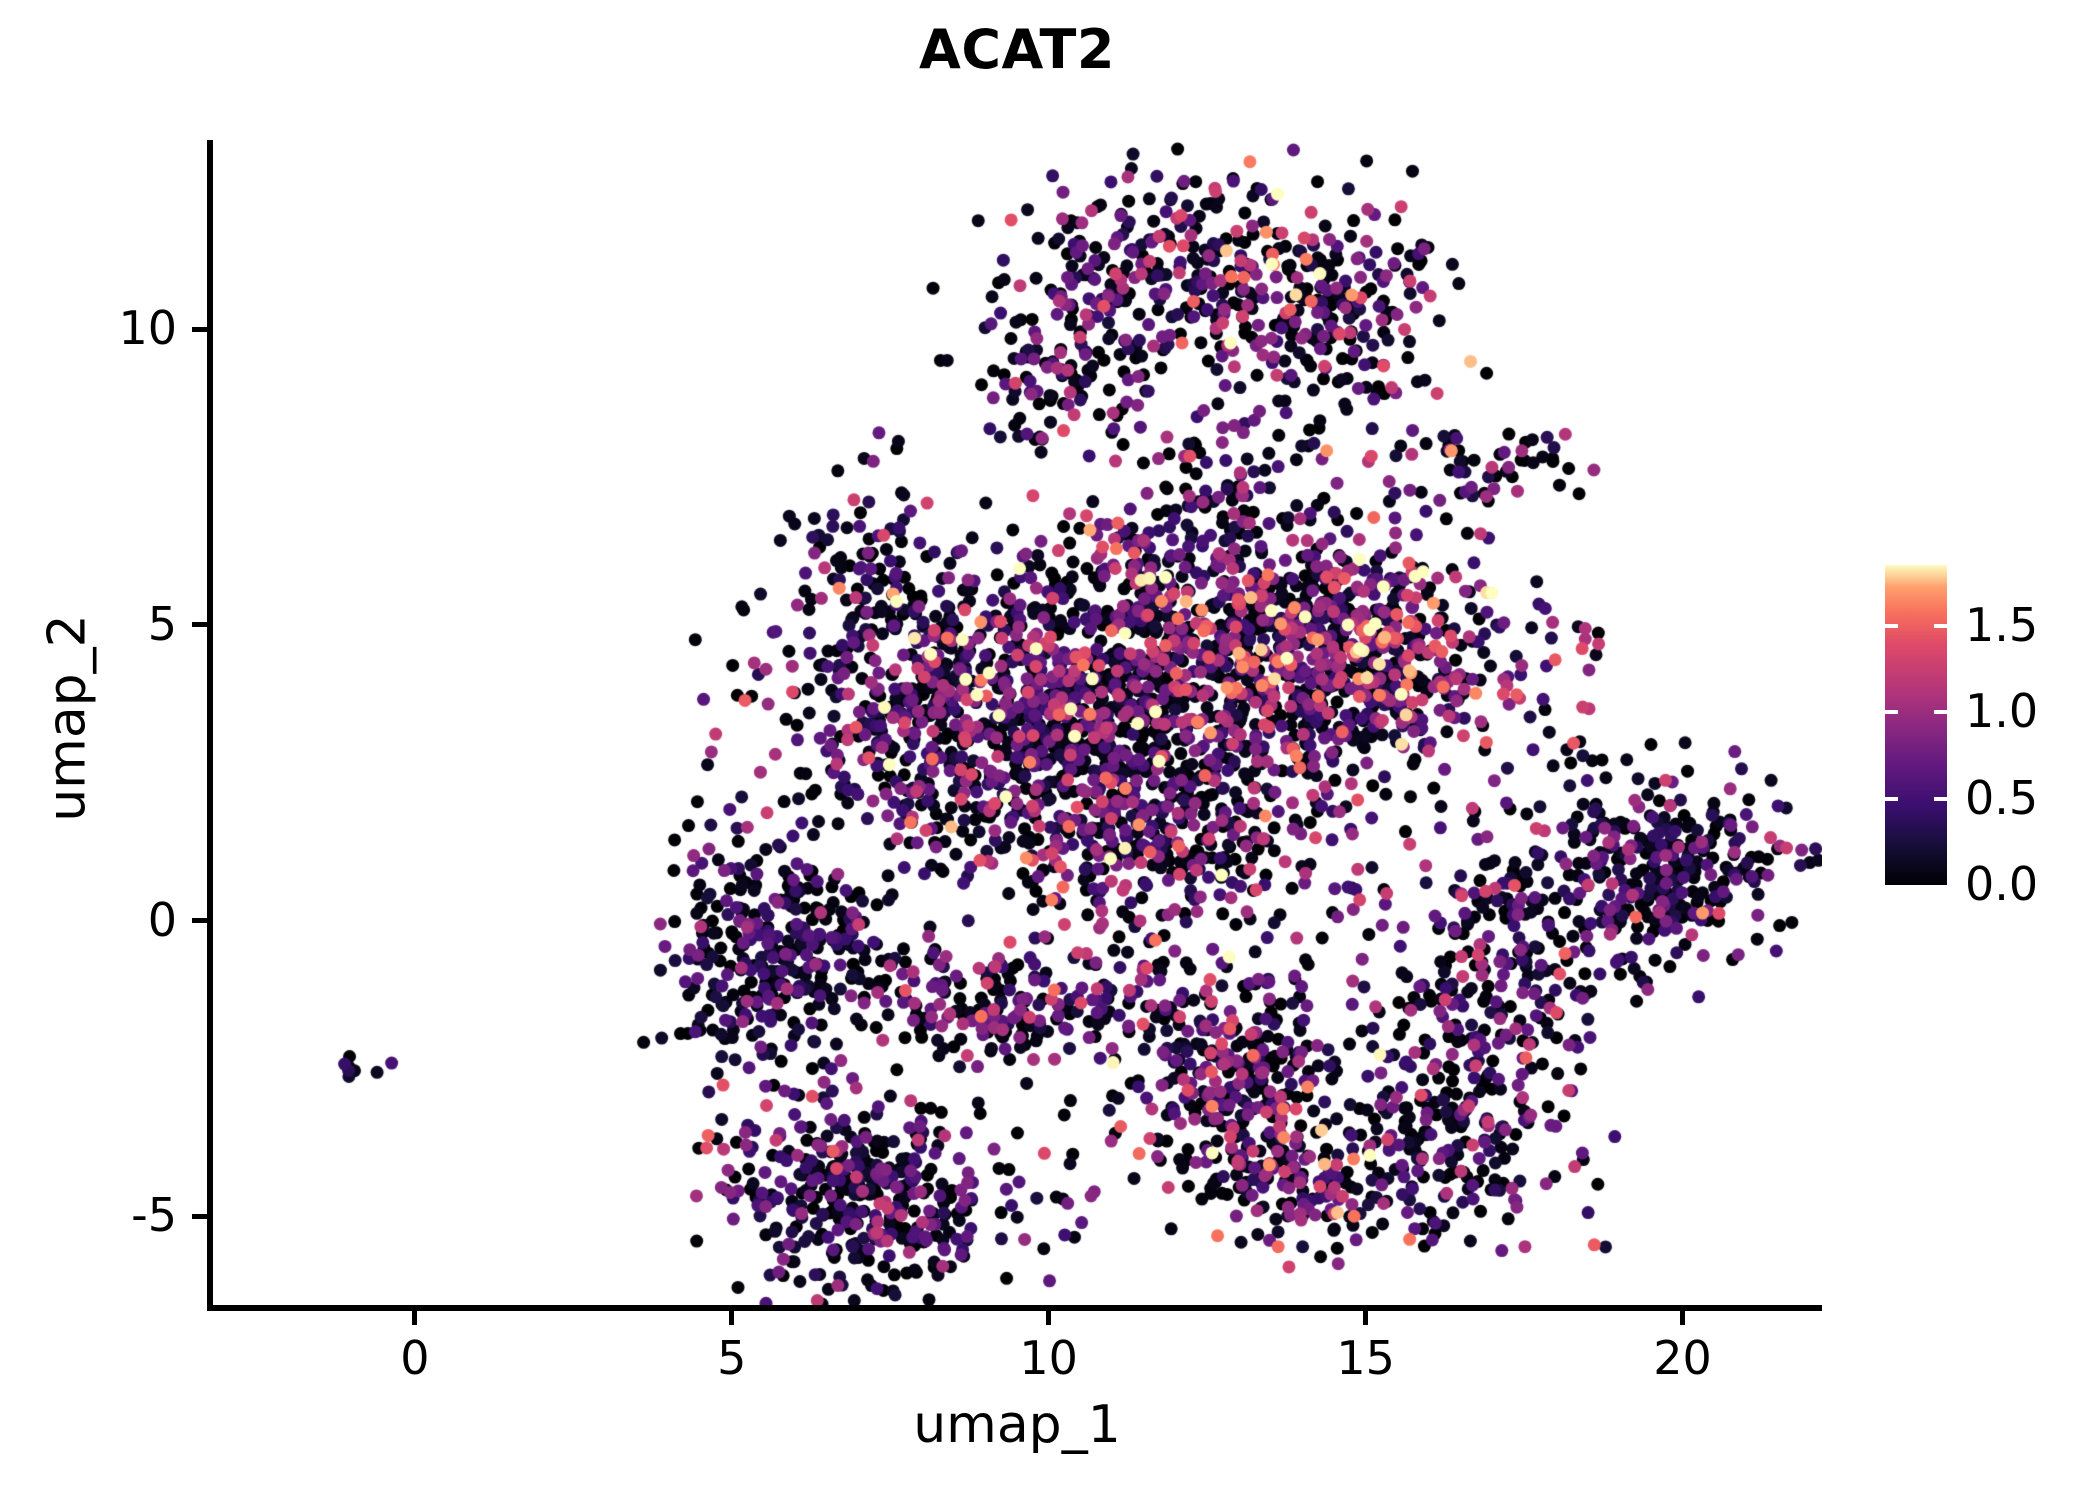  I want to click on y-axis-spine, so click(210, 725).